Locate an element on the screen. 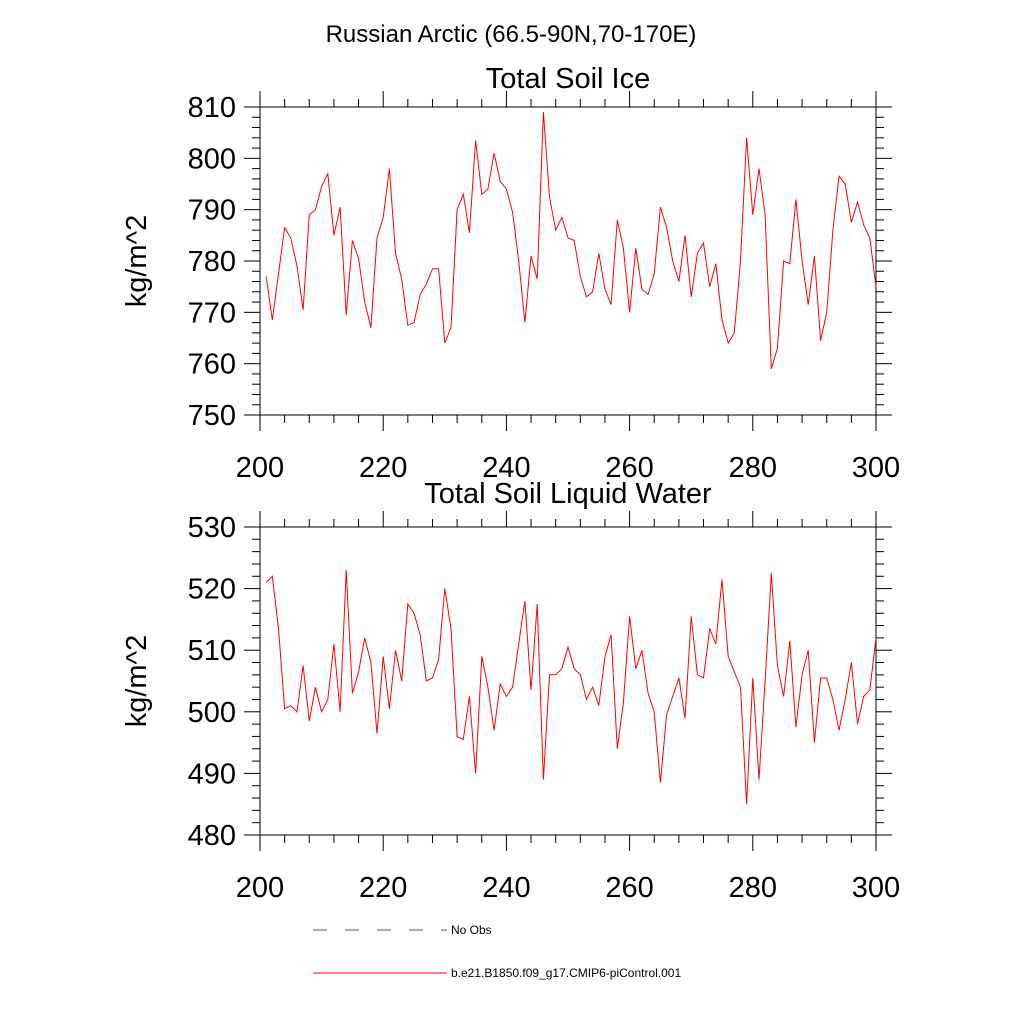 This screenshot has width=1024, height=1024. y-tick-label: 800 is located at coordinates (212, 159).